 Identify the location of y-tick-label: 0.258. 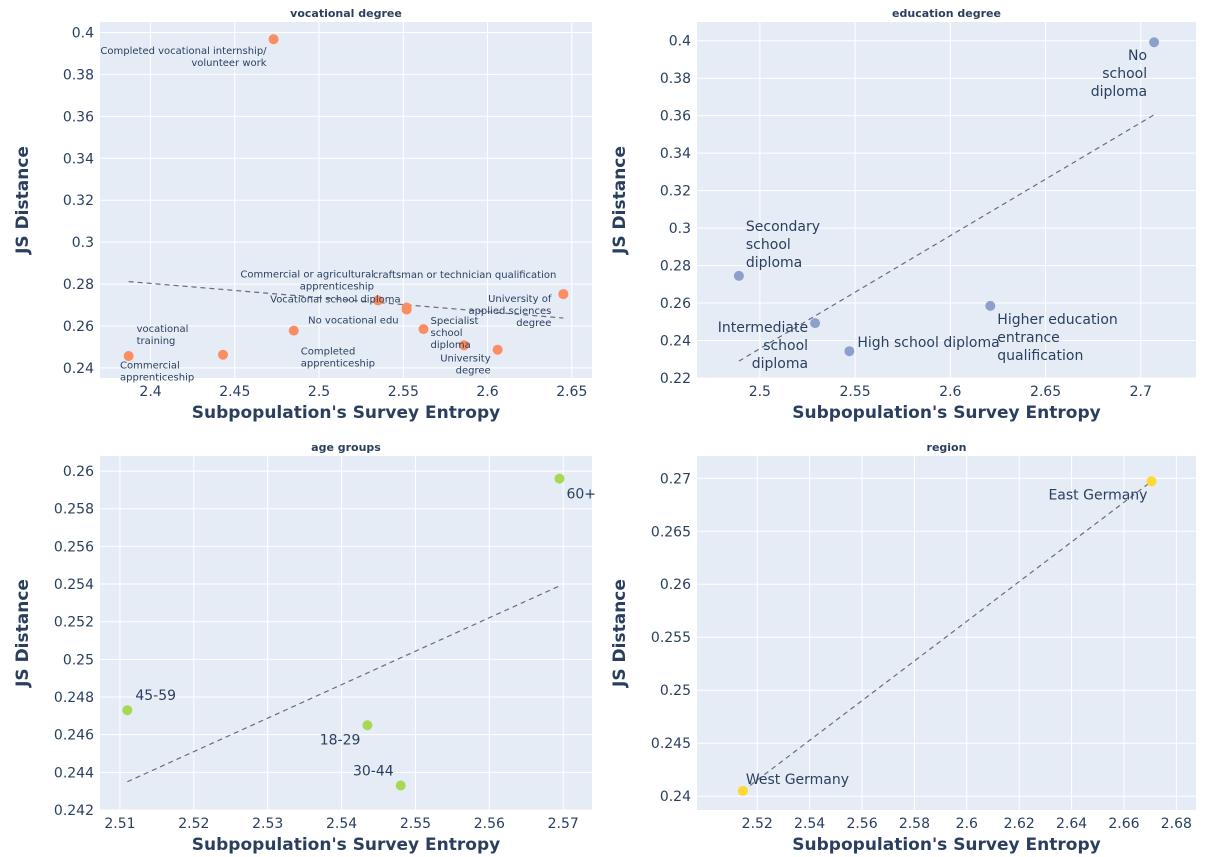
(74, 510).